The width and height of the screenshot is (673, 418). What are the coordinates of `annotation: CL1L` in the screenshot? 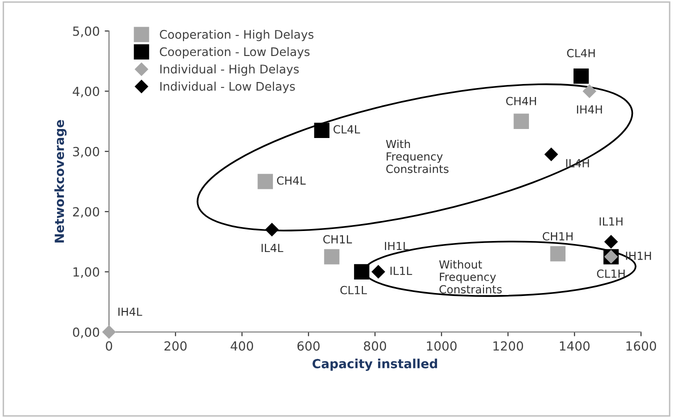 It's located at (353, 290).